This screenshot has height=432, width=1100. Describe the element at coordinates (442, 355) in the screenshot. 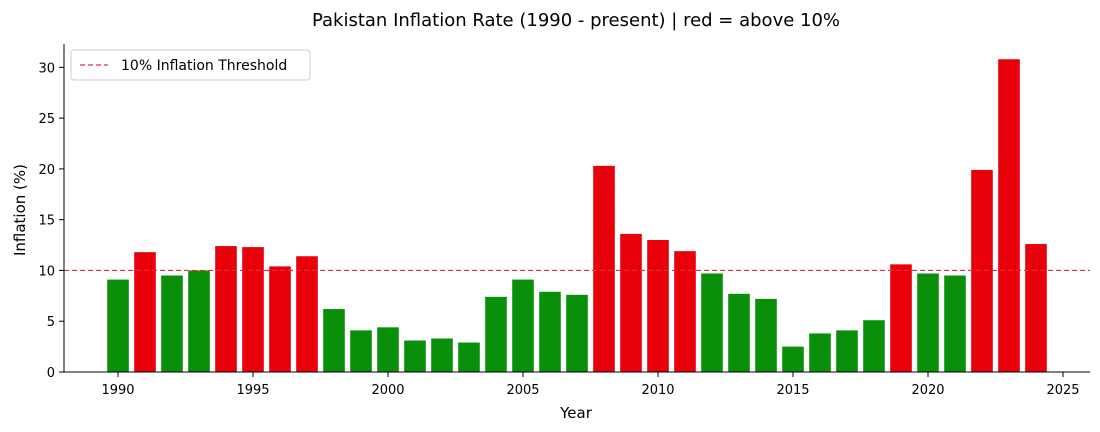

I see `bar-2002` at that location.